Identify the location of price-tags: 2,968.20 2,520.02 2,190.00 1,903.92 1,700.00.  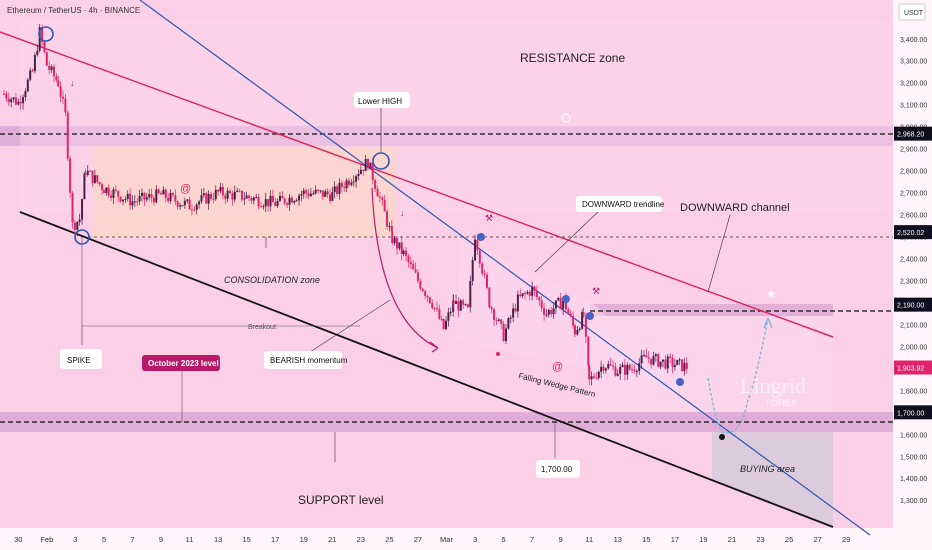
(913, 273).